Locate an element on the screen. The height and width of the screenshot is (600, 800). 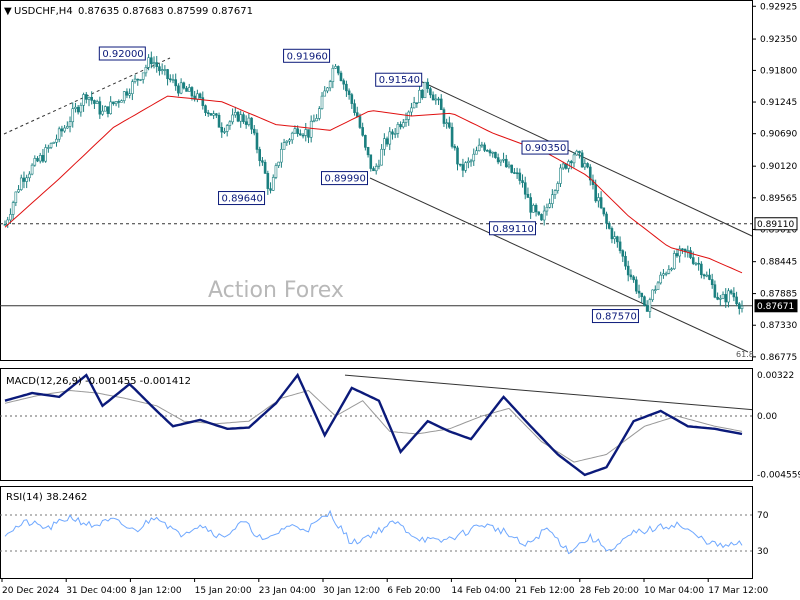
header-triangle: ▼ is located at coordinates (8, 11).